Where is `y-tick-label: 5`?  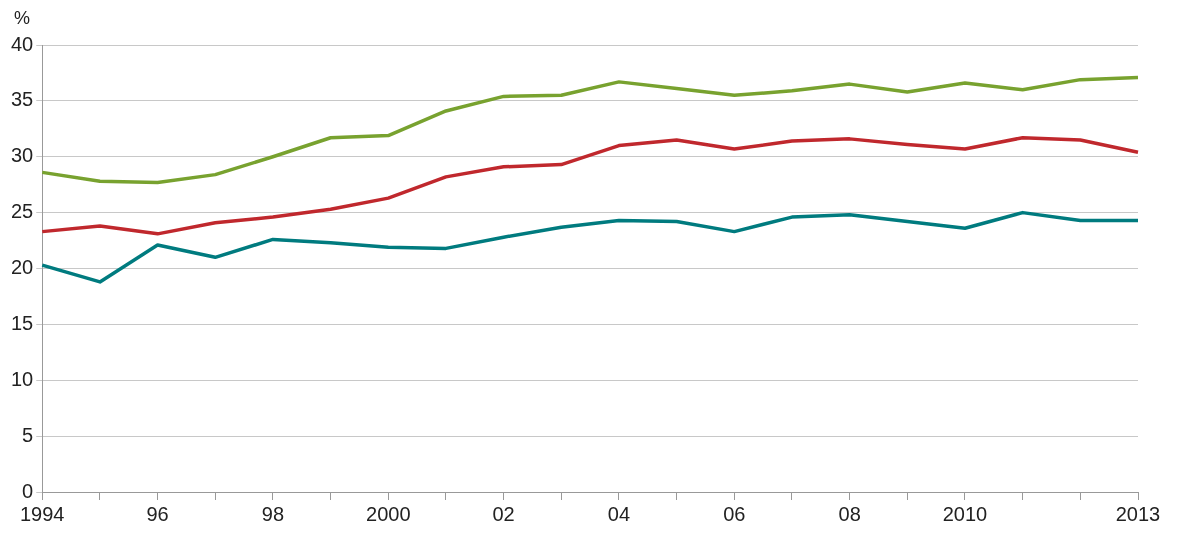 y-tick-label: 5 is located at coordinates (28, 434).